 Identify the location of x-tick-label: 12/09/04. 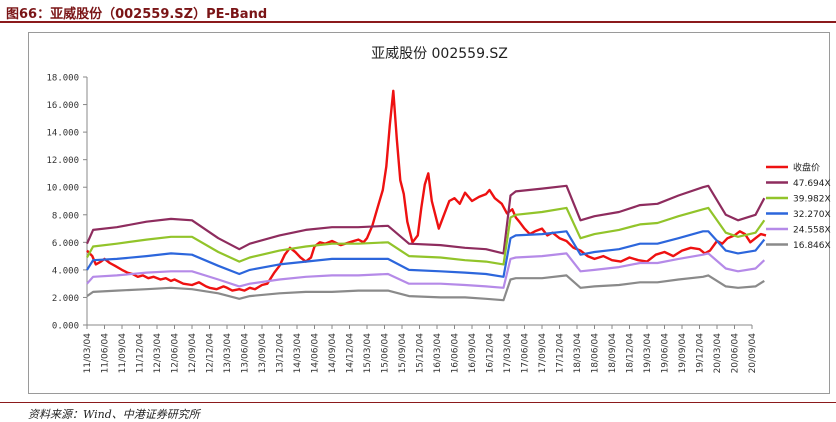
(193, 353).